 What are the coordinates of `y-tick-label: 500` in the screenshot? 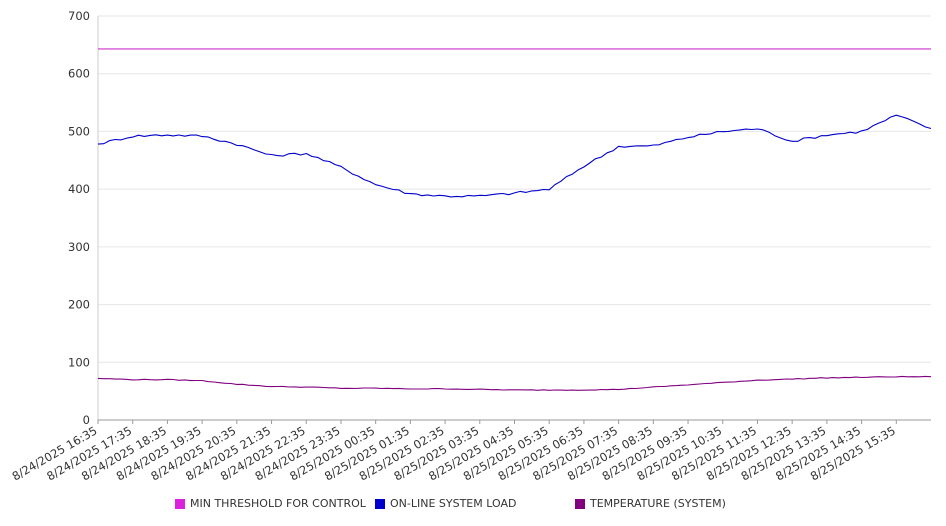 It's located at (79, 131).